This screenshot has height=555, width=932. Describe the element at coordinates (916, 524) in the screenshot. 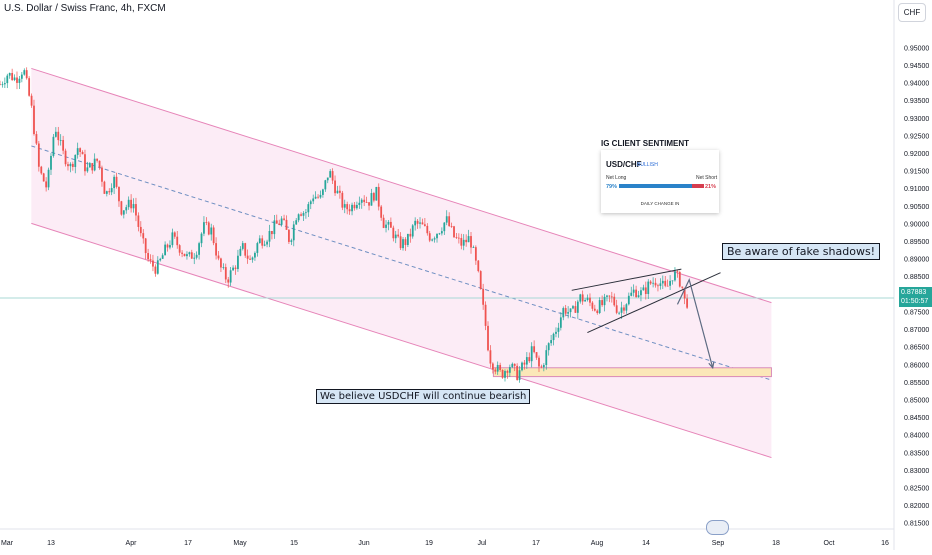

I see `price-tick-label: 0.81500` at that location.